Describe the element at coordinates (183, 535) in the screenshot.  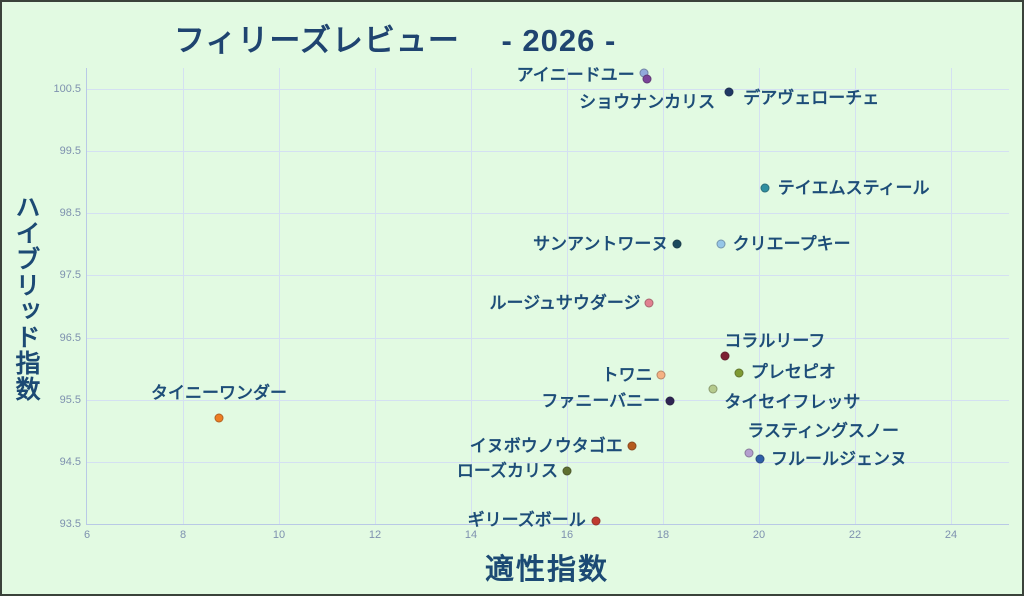
I see `x-tick-label: 8` at that location.